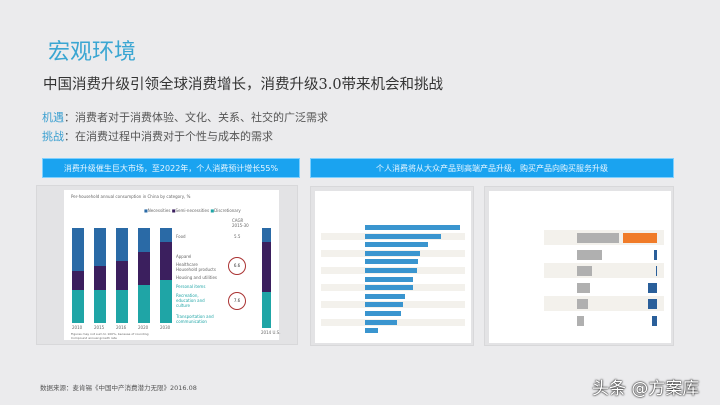 This screenshot has height=405, width=720. I want to click on opportunity-line: 机遇：消费者对于消费体验、文化、关系、社交的广泛需求, so click(185, 117).